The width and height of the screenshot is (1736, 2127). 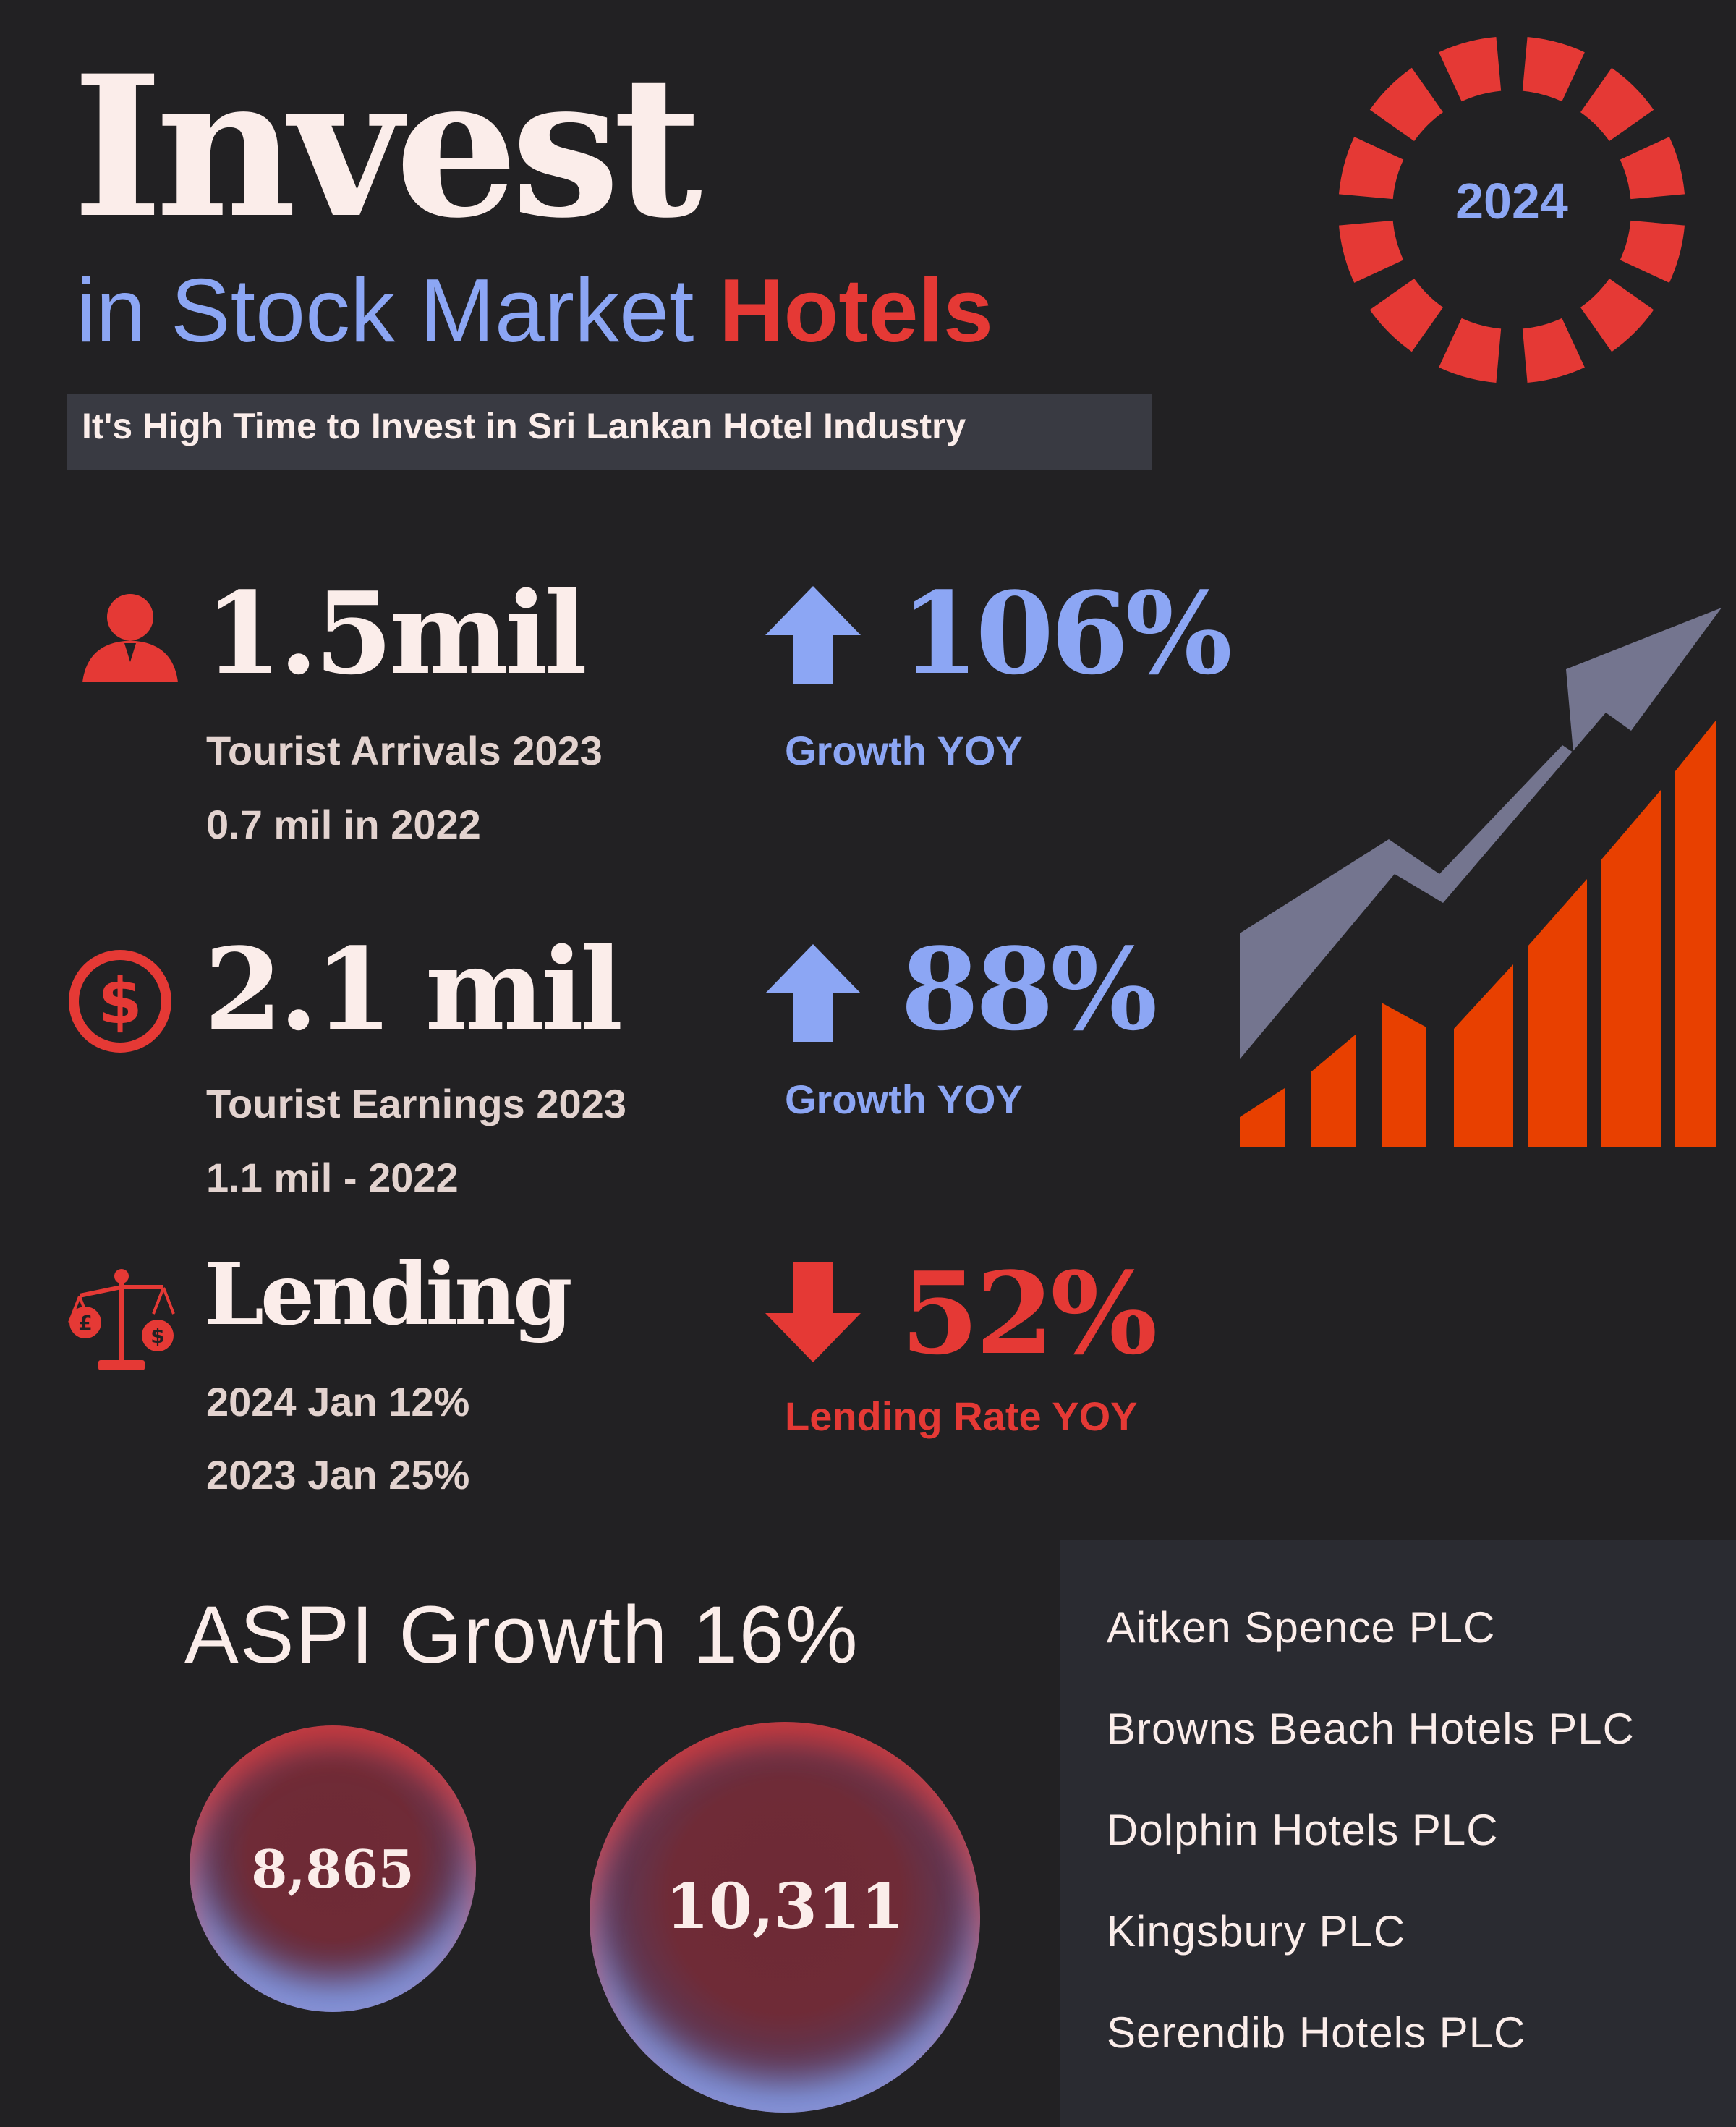 I want to click on arrivals-growth-value: 106%, so click(x=1067, y=634).